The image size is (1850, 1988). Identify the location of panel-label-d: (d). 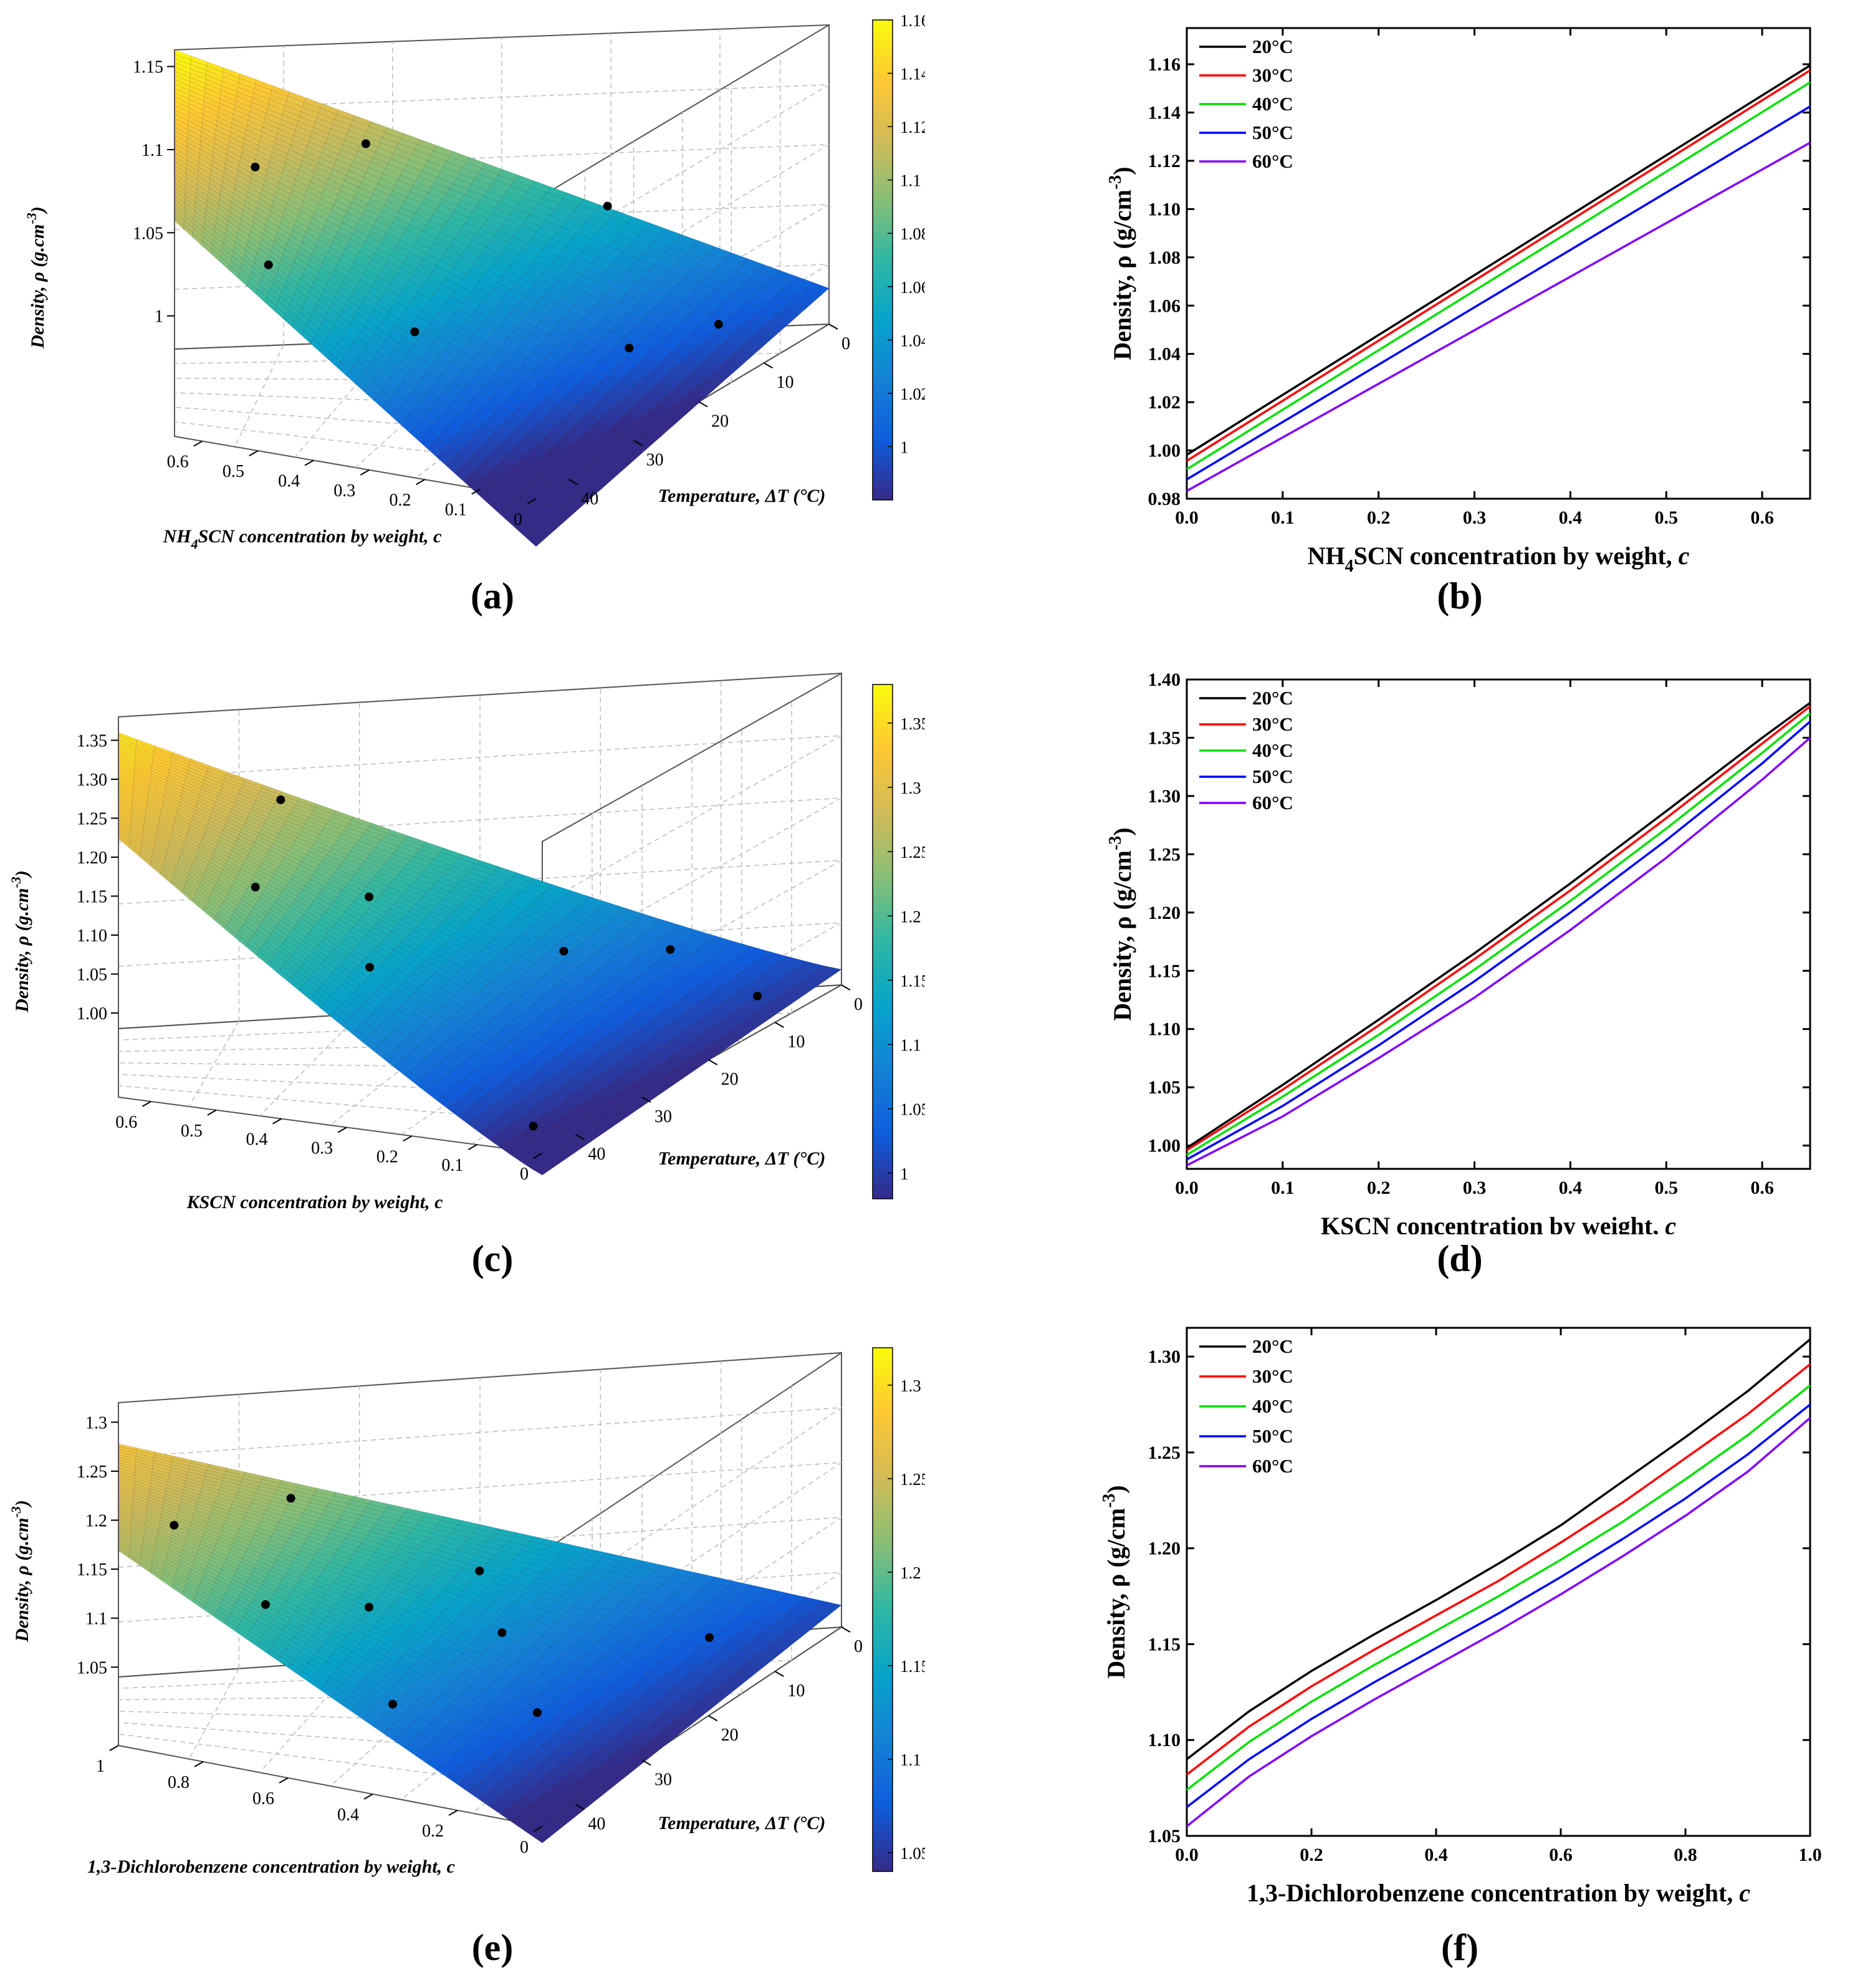
(1460, 1258).